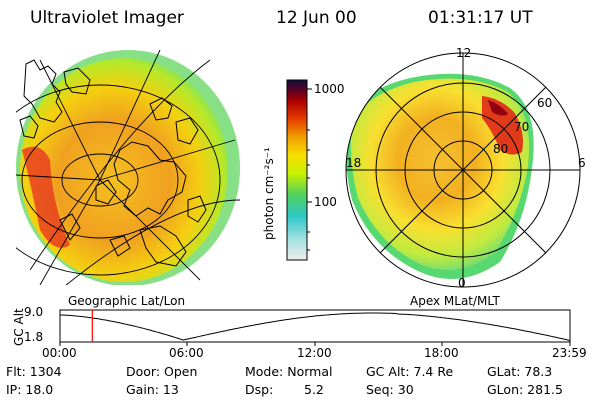 The image size is (600, 400). What do you see at coordinates (522, 127) in the screenshot?
I see `lat-label-70: 70` at bounding box center [522, 127].